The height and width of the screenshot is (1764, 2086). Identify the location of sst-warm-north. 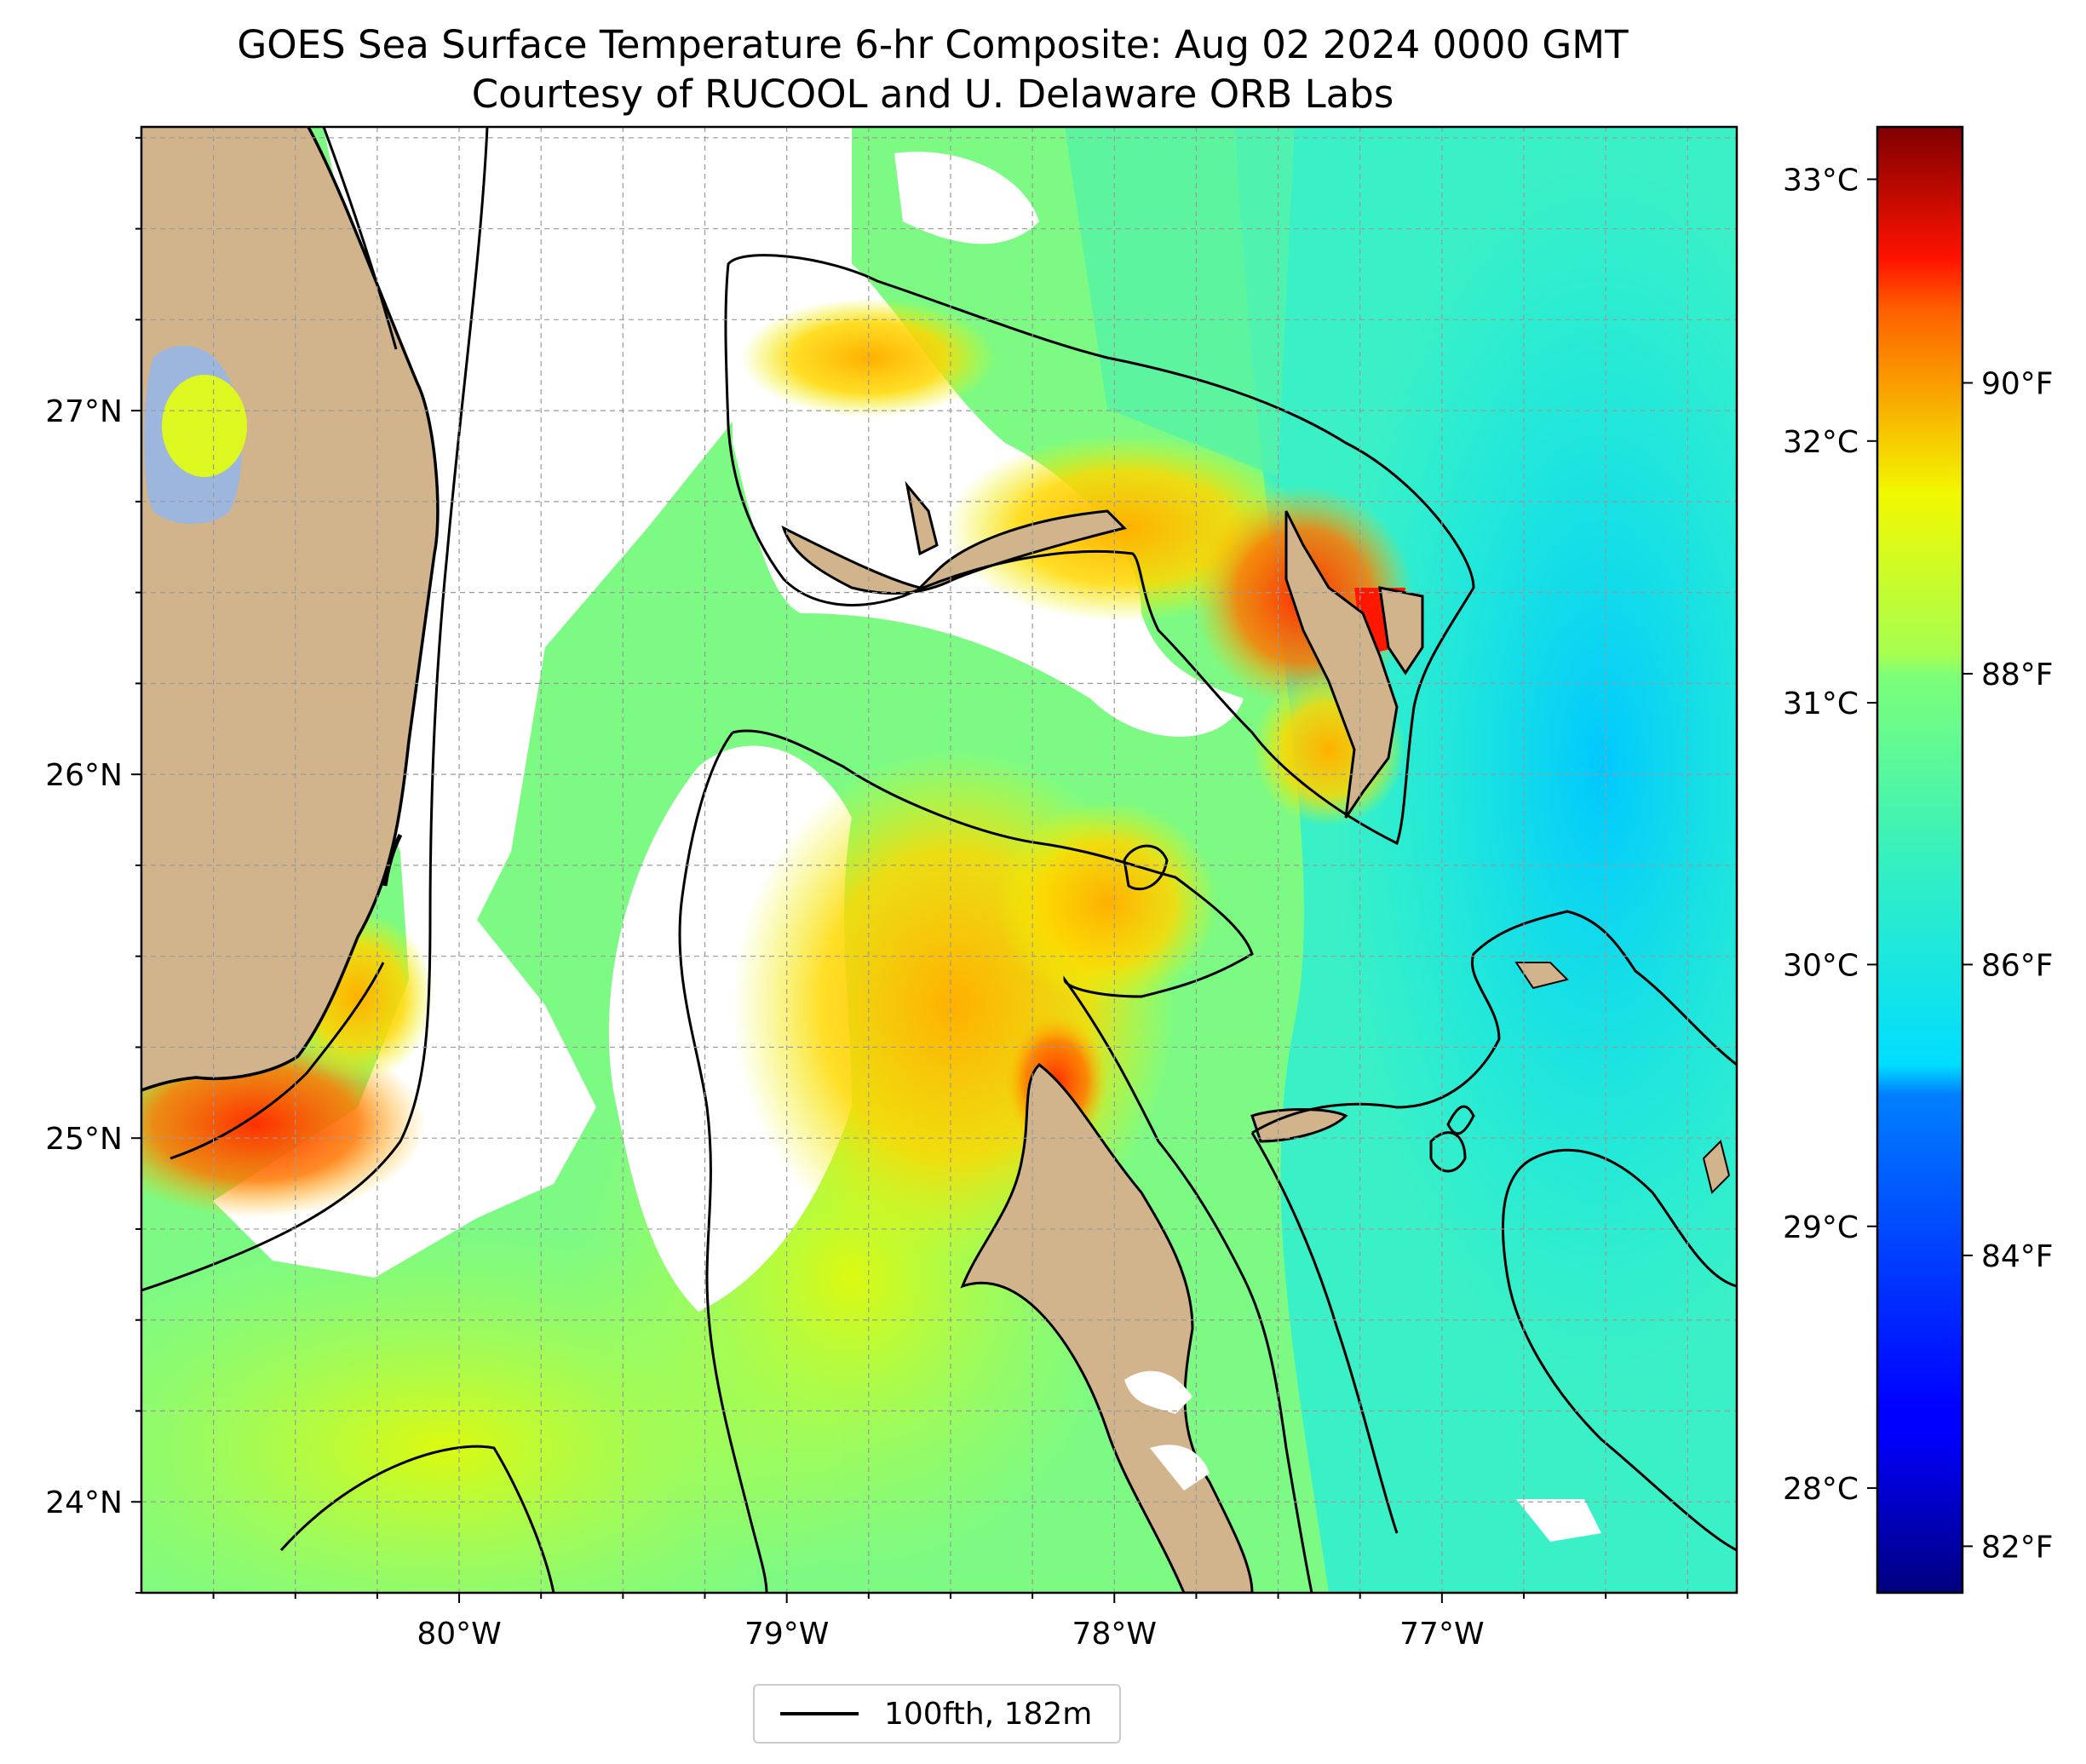
(869, 357).